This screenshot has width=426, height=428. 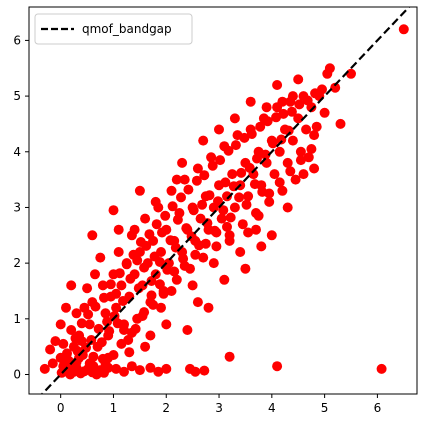 I want to click on legend-box, so click(x=113, y=29).